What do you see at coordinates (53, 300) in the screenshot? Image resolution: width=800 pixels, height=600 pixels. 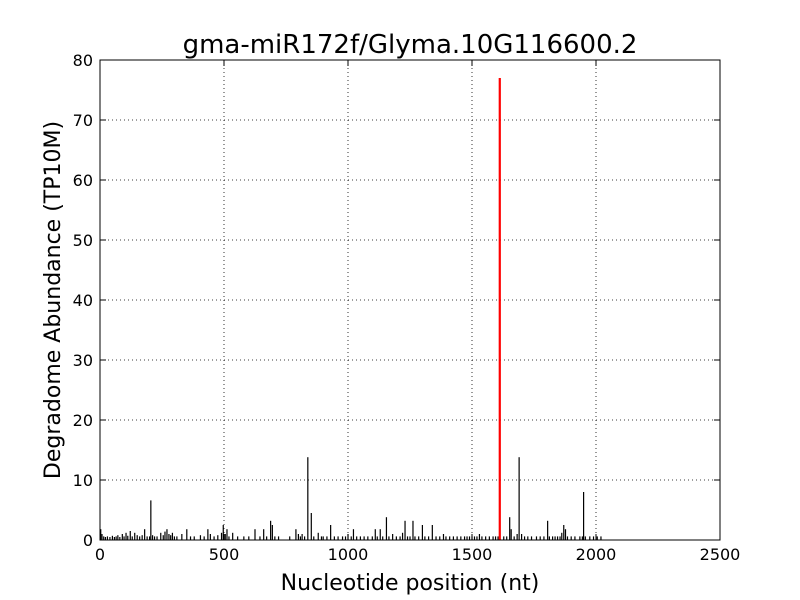 I see `y-axis-label: Degradome Abundance (TP10M)` at bounding box center [53, 300].